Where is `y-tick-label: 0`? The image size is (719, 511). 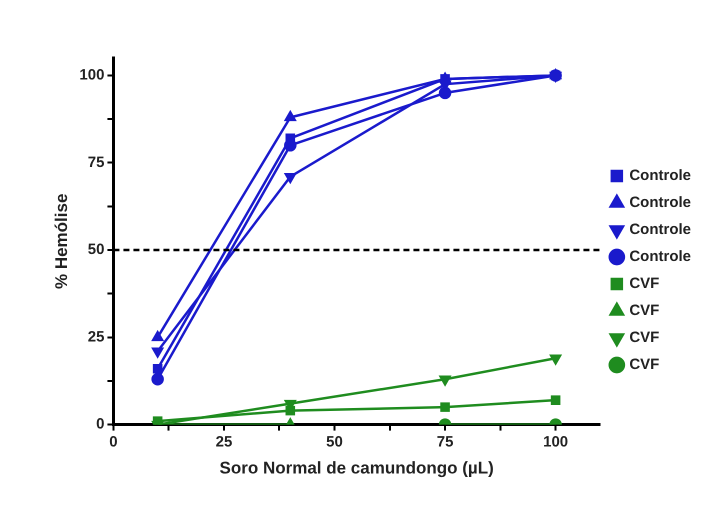
y-tick-label: 0 is located at coordinates (100, 424).